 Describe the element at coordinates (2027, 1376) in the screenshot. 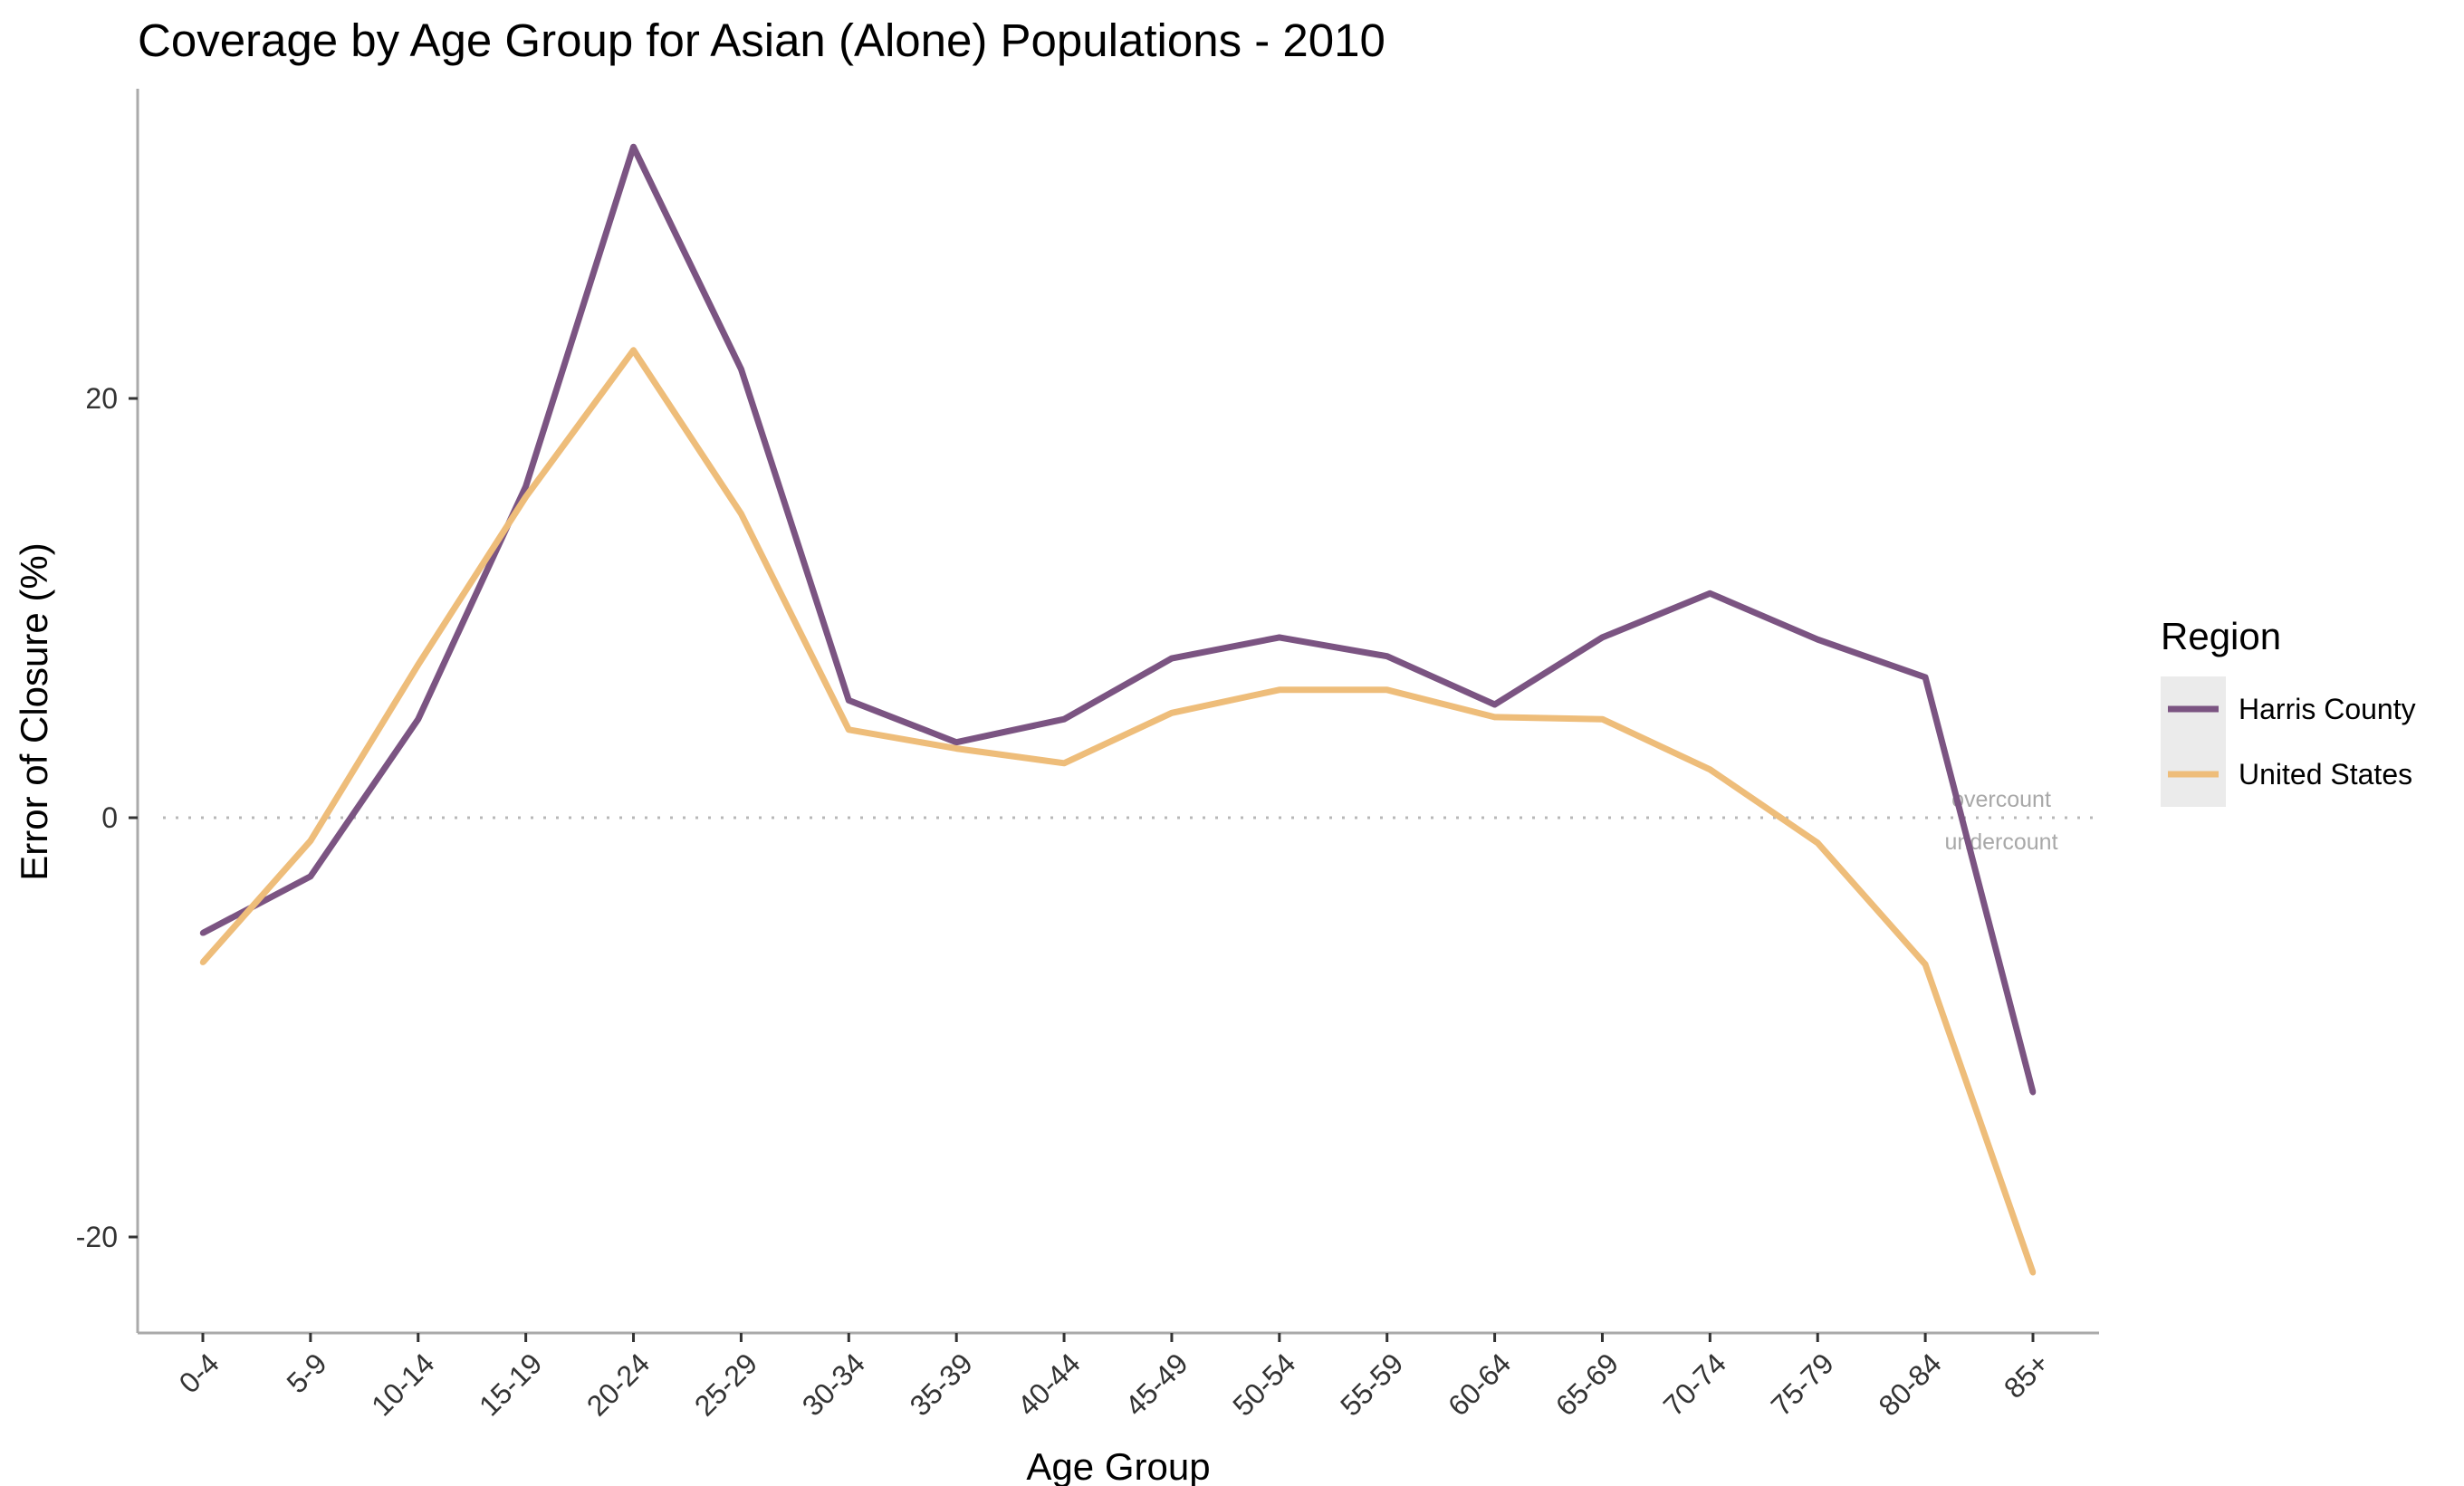

I see `x-tick-label: 85+` at that location.